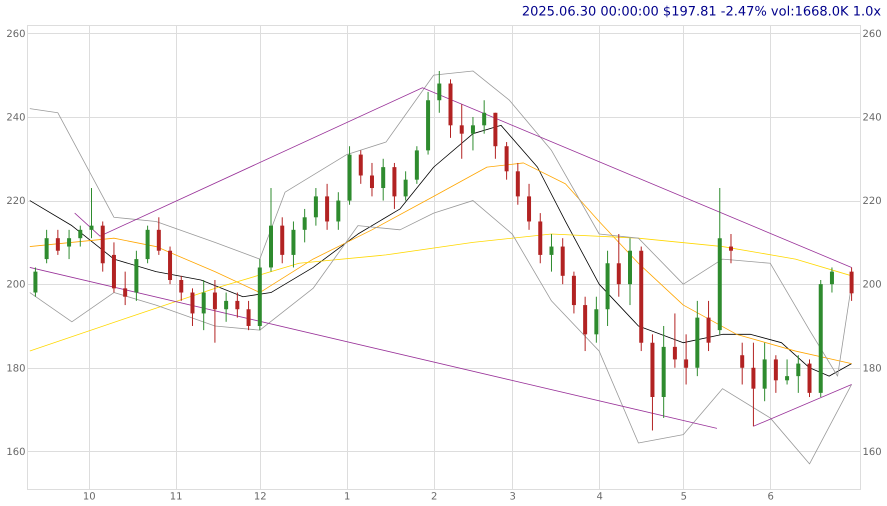 The height and width of the screenshot is (506, 887). I want to click on x-tick-label: 1, so click(347, 497).